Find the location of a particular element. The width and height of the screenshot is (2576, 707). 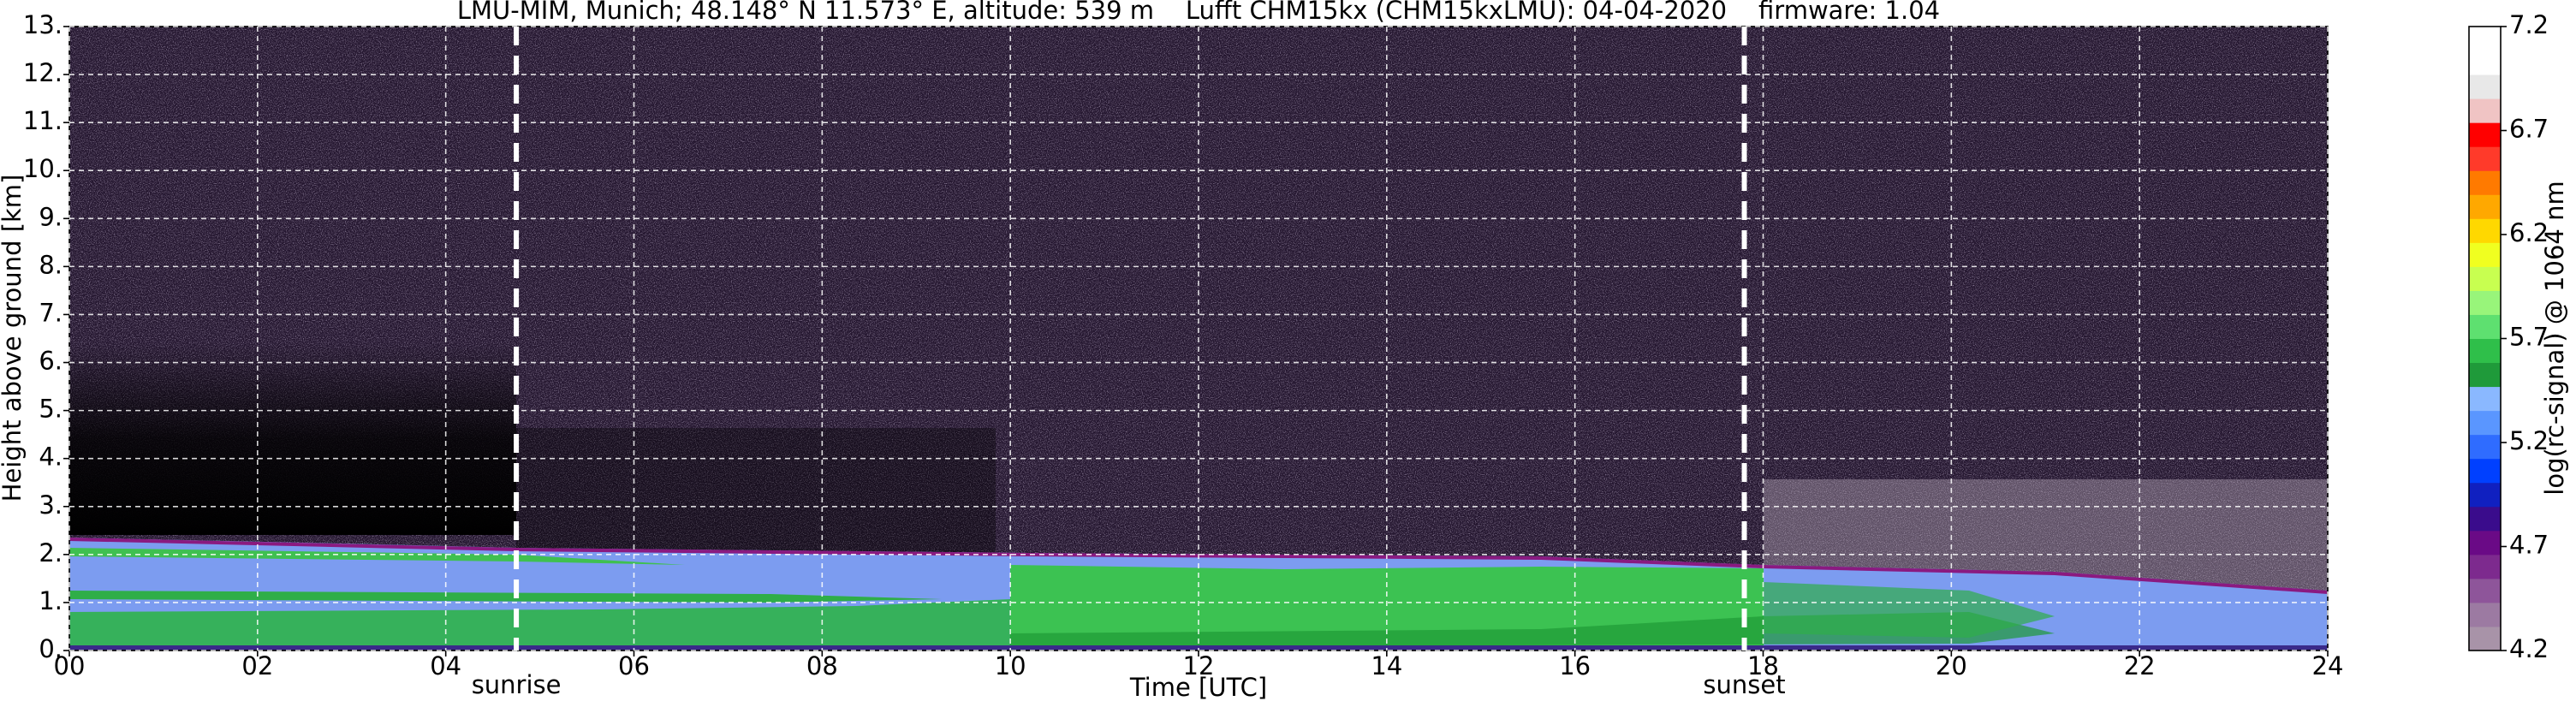

x-tick-label: 24 is located at coordinates (2328, 665).